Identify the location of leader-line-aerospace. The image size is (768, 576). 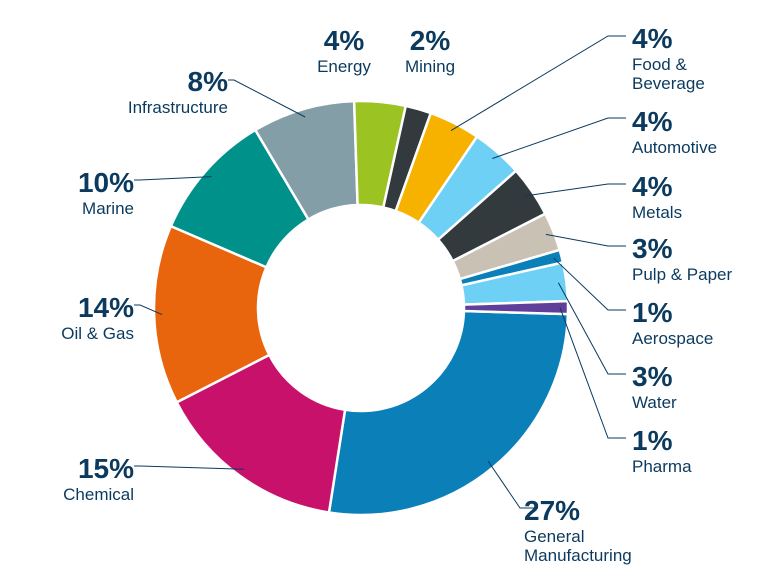
(589, 284).